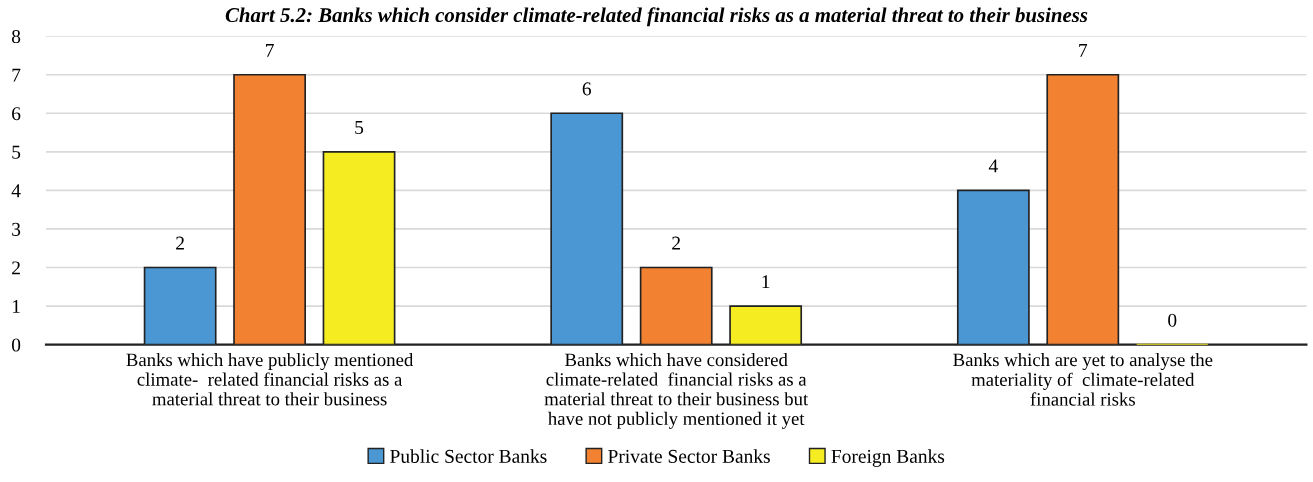  I want to click on x-tick-label: Banks which have considered climate-related financial risks as a material threat to their business but have not publicly mentioned it yet, so click(676, 390).